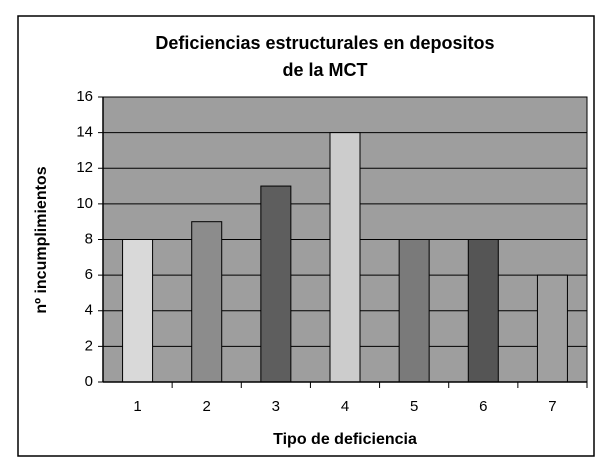  I want to click on y-tick-label: 0, so click(89, 381).